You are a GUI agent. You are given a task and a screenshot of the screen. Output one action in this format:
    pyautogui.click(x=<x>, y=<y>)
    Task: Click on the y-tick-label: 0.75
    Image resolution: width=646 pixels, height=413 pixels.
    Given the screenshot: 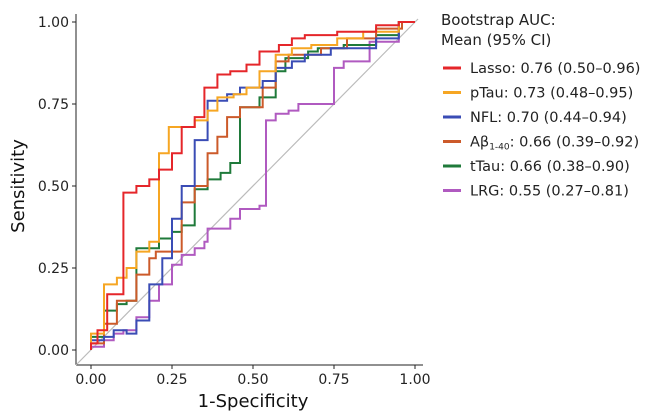 What is the action you would take?
    pyautogui.click(x=53, y=105)
    